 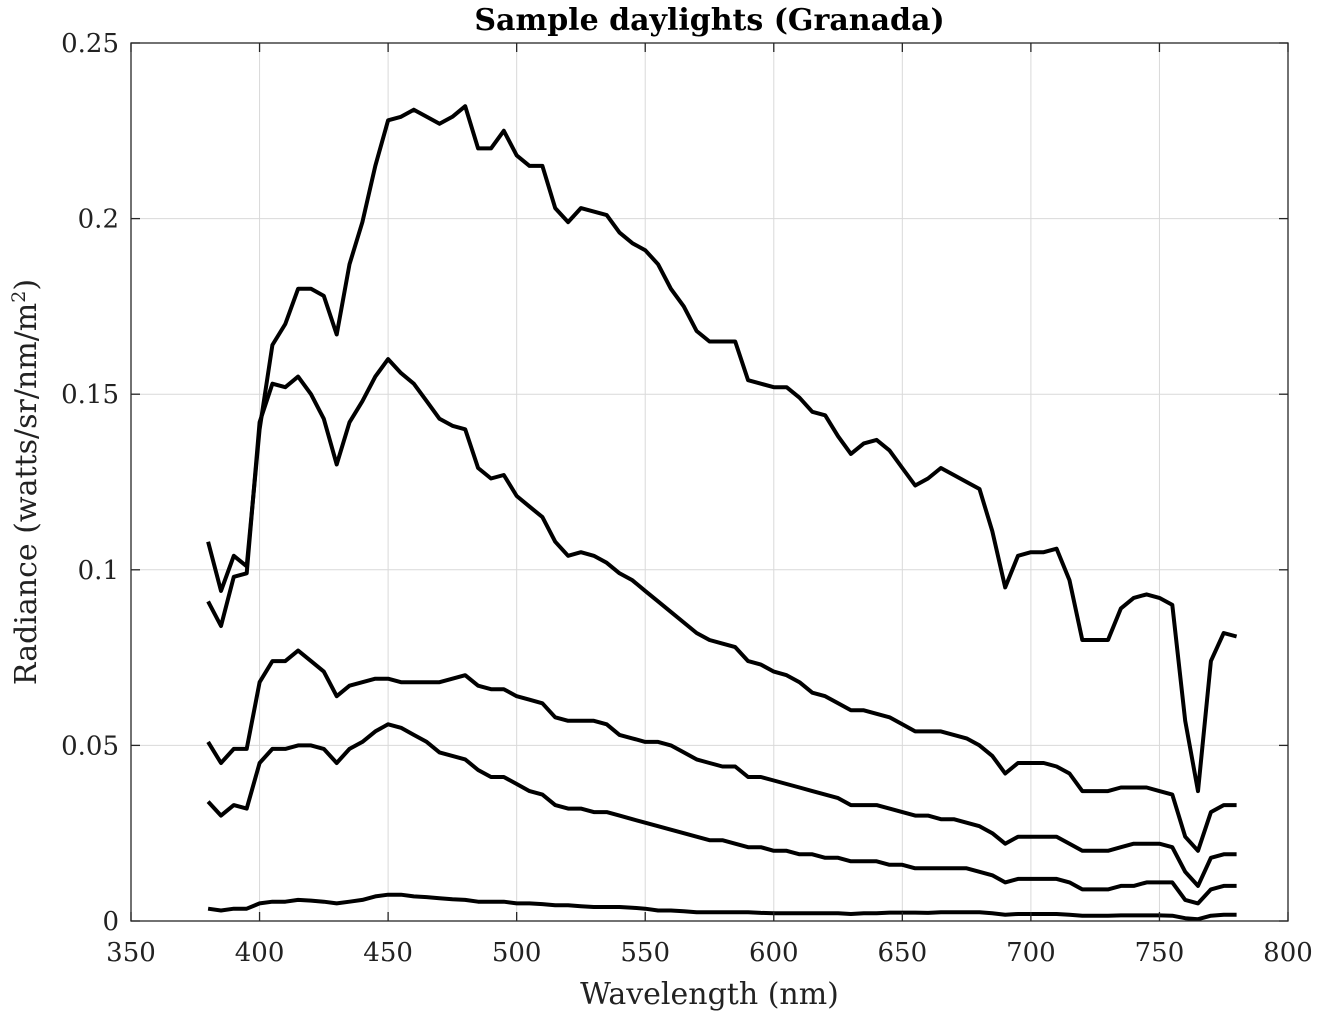 I want to click on y-axis-label: Radiance (watts/sr/nm/m2), so click(x=26, y=482).